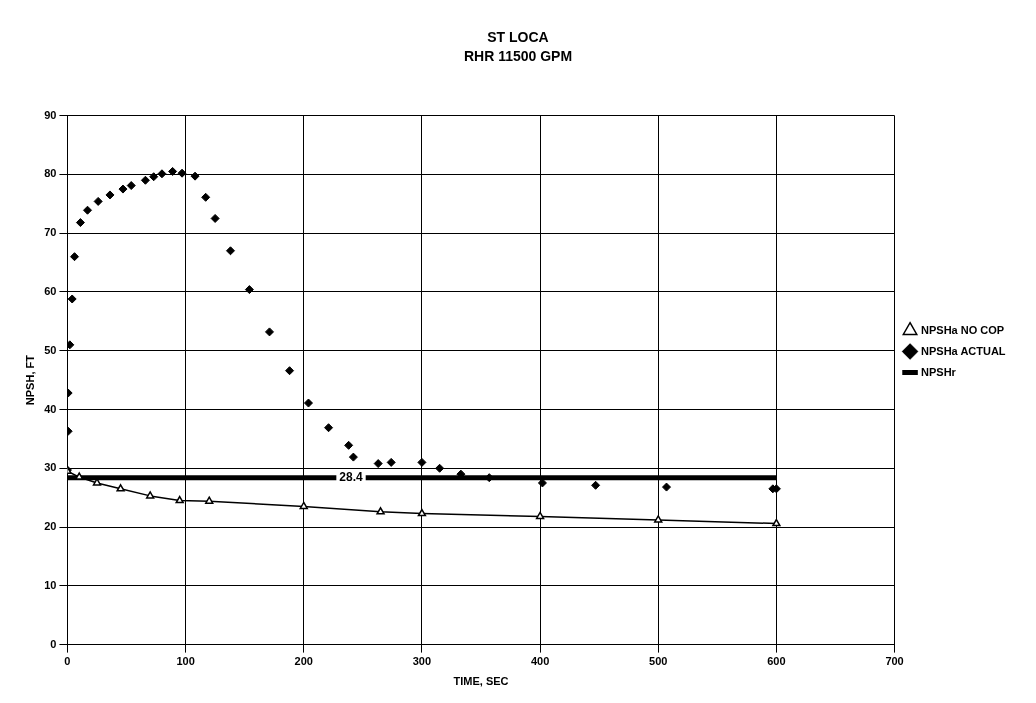 This screenshot has height=703, width=1036. What do you see at coordinates (963, 350) in the screenshot?
I see `legend-label: NPSHa ACTUAL` at bounding box center [963, 350].